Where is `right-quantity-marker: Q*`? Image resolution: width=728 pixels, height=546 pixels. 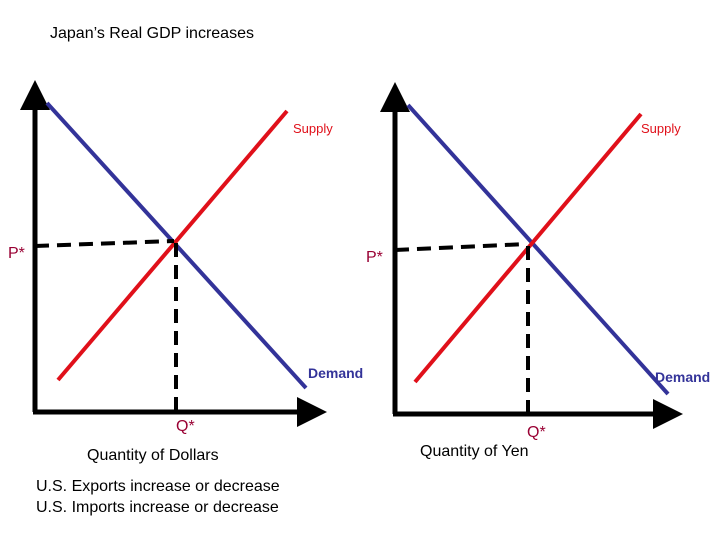
right-quantity-marker: Q* is located at coordinates (536, 432).